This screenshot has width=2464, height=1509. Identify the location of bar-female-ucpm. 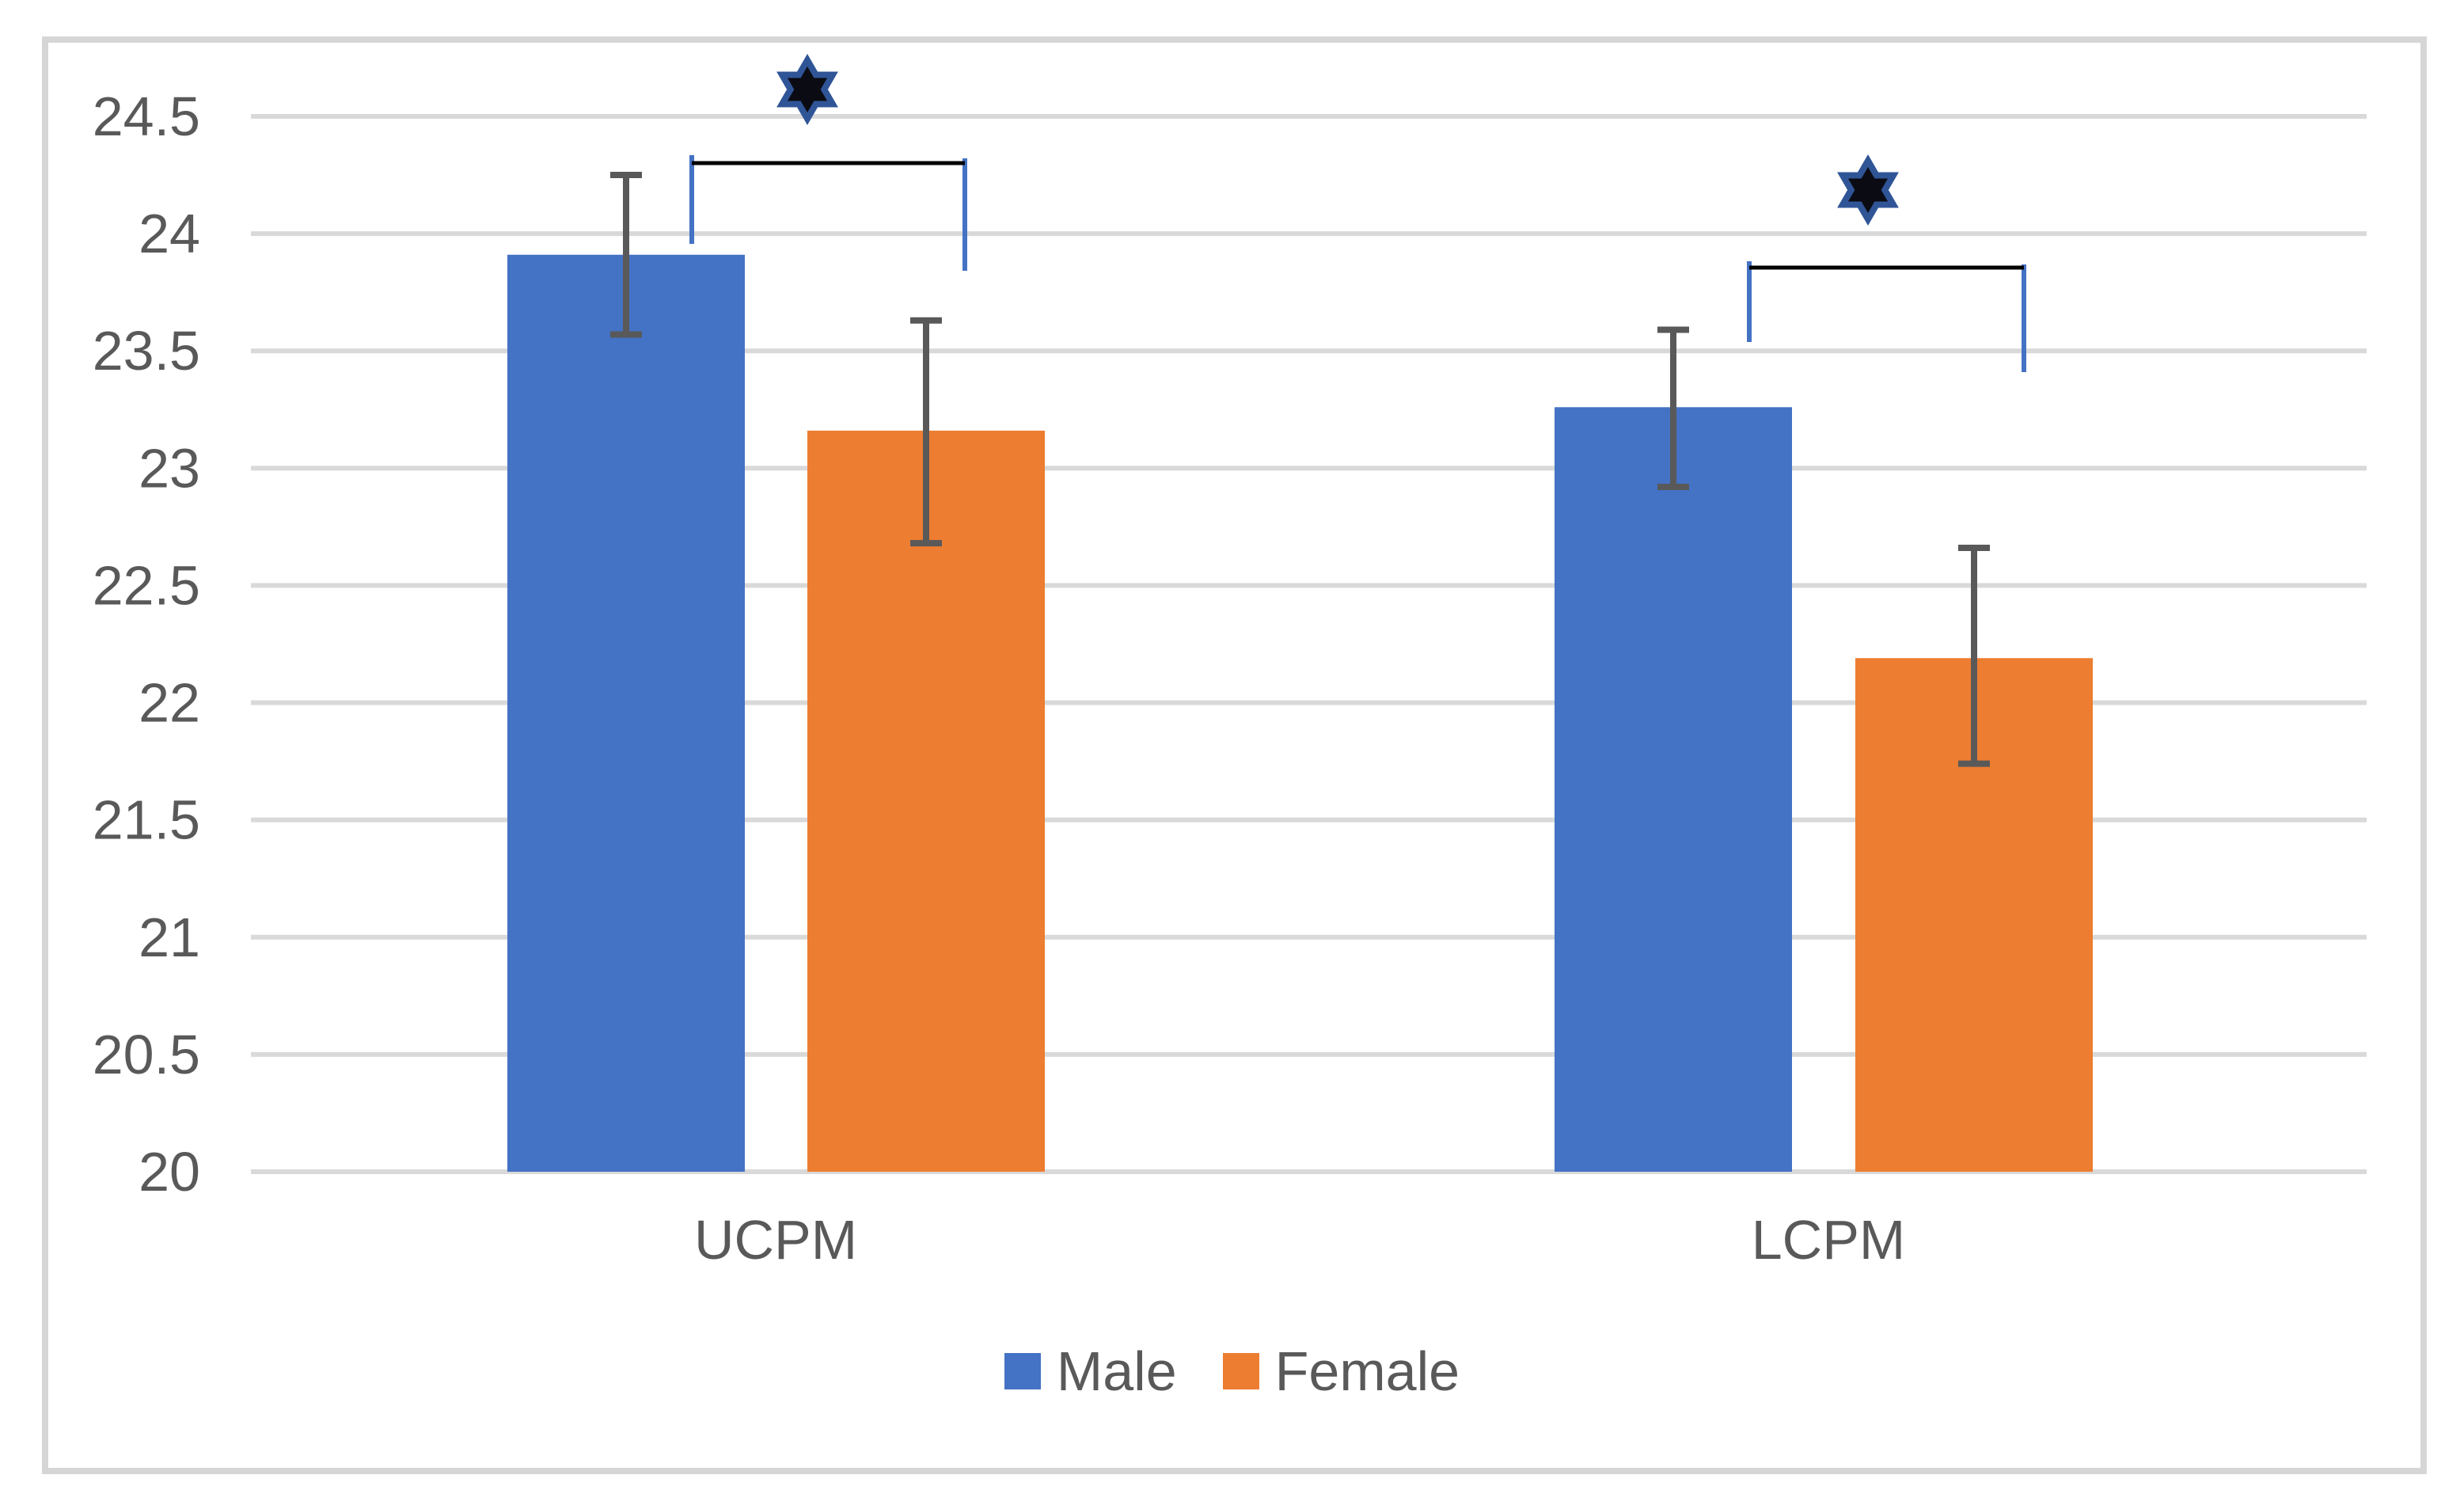
(926, 801).